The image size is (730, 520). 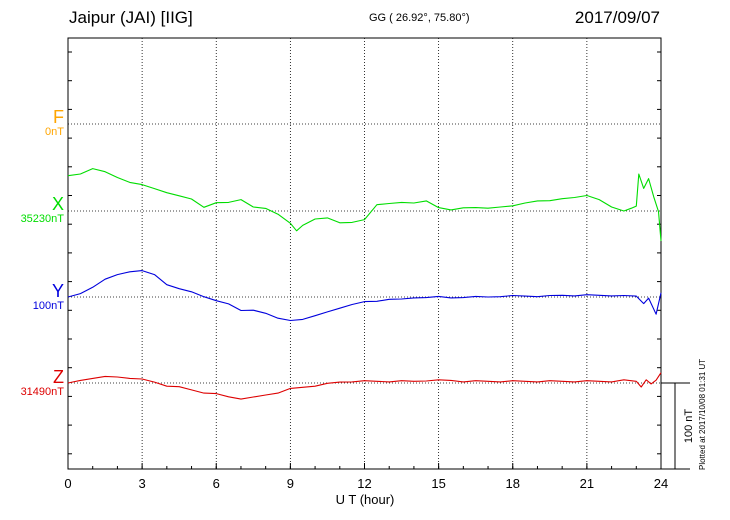 I want to click on x-tick-labels: 0 3 6 9 12 15 18 21 24, so click(x=366, y=483).